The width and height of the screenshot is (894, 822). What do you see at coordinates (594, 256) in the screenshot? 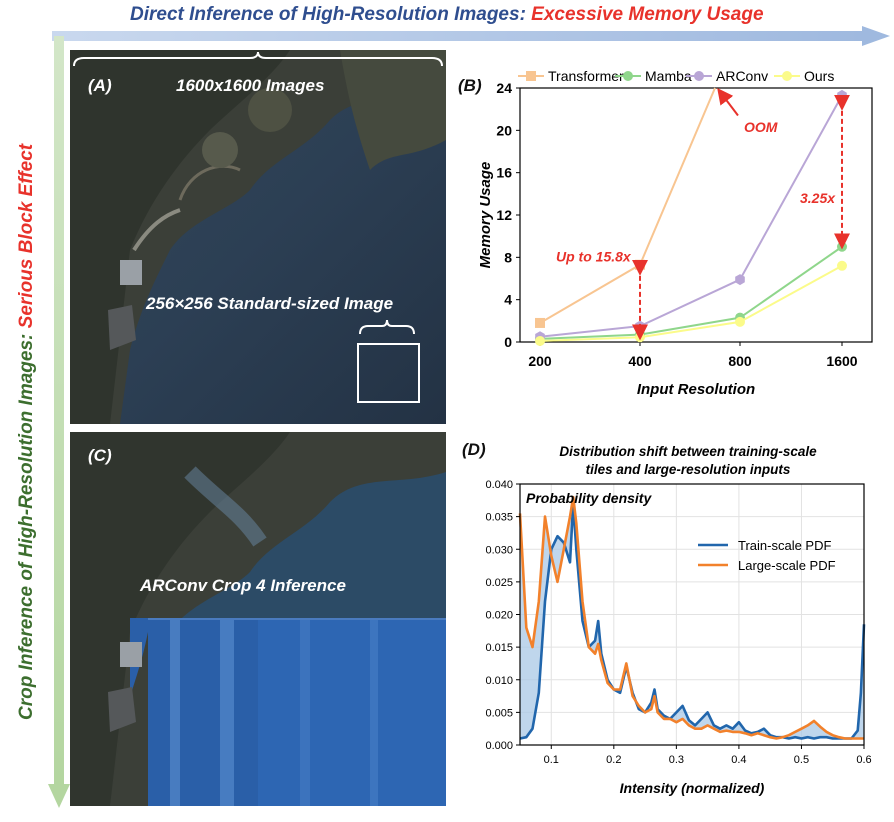
I see `ratio-annotation-400: Up to 15.8x` at bounding box center [594, 256].